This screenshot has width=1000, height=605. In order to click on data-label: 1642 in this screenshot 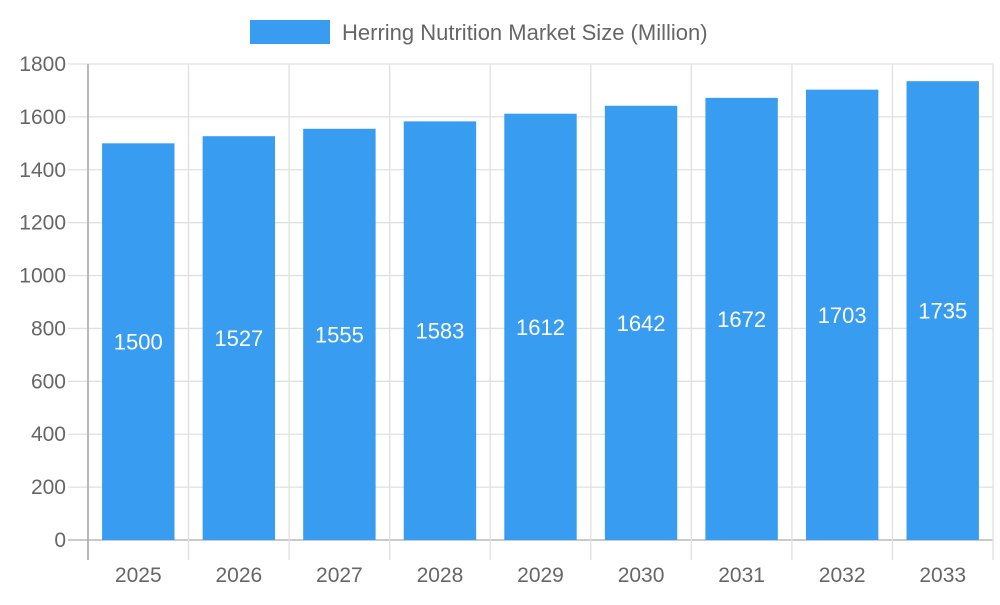, I will do `click(641, 323)`.